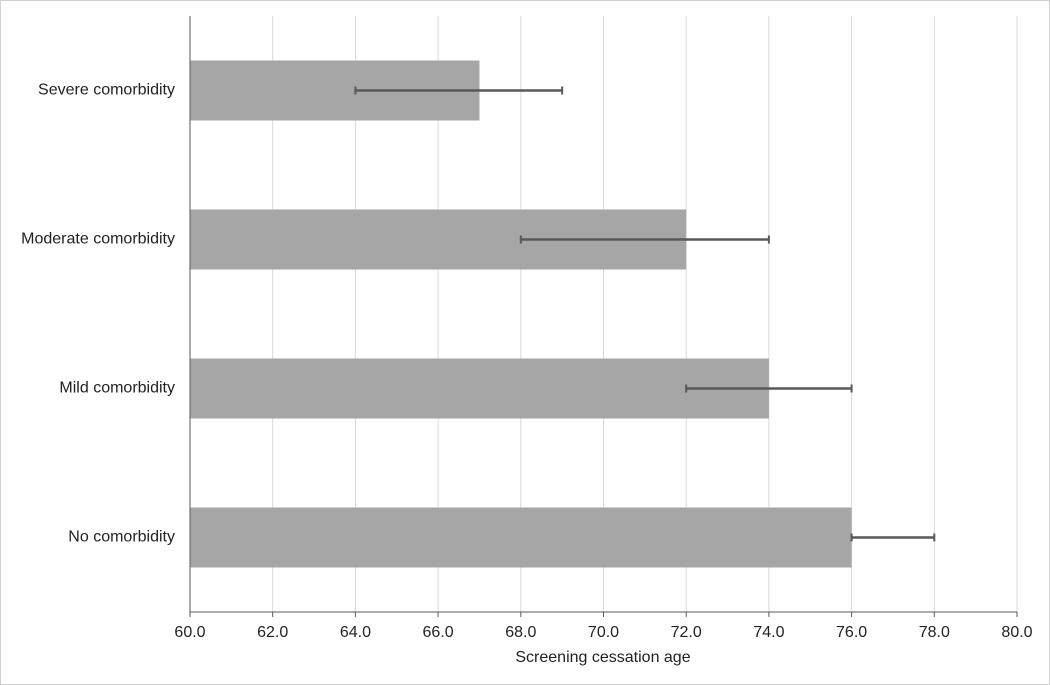 This screenshot has width=1050, height=685. What do you see at coordinates (98, 239) in the screenshot?
I see `y-tick-label: Moderate comorbidity` at bounding box center [98, 239].